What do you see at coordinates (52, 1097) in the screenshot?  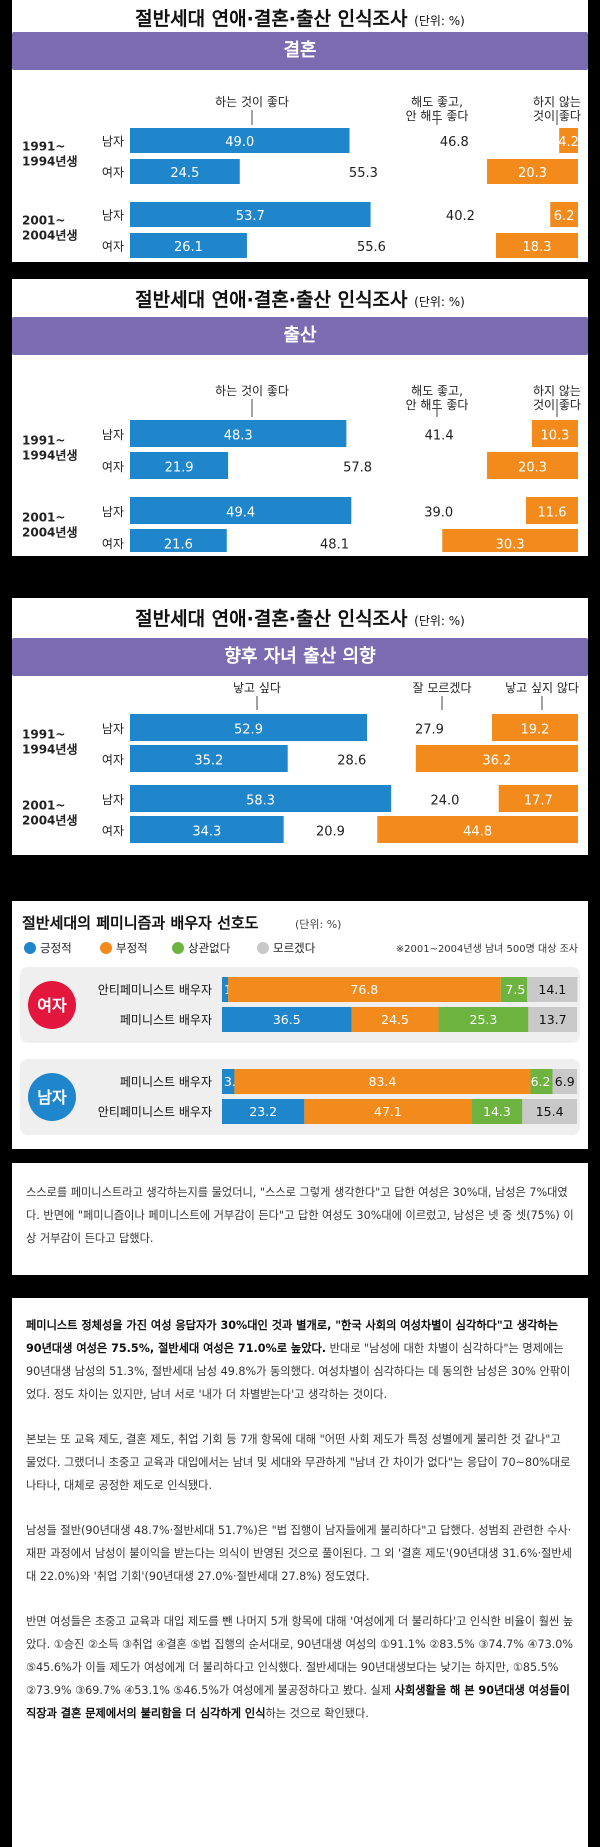 I see `sex-badge-label: 남자` at bounding box center [52, 1097].